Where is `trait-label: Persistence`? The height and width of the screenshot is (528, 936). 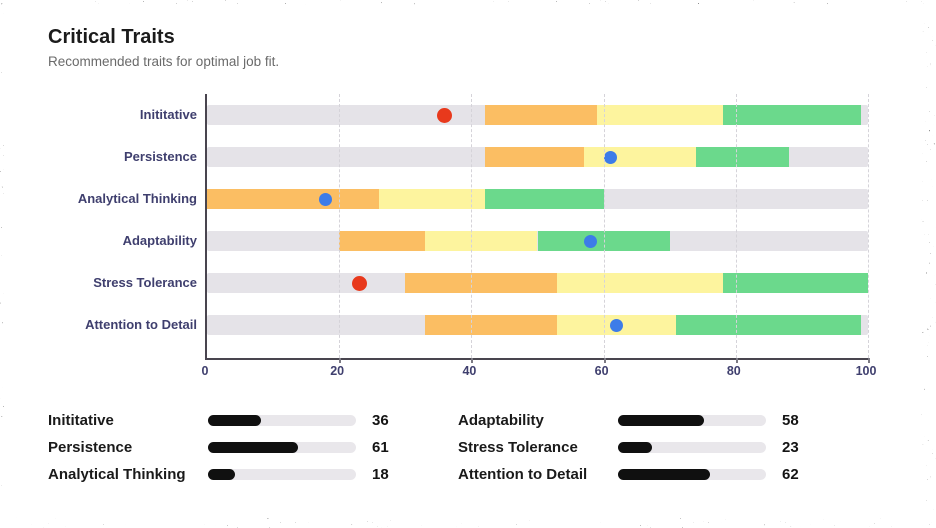
trait-label: Persistence is located at coordinates (160, 156).